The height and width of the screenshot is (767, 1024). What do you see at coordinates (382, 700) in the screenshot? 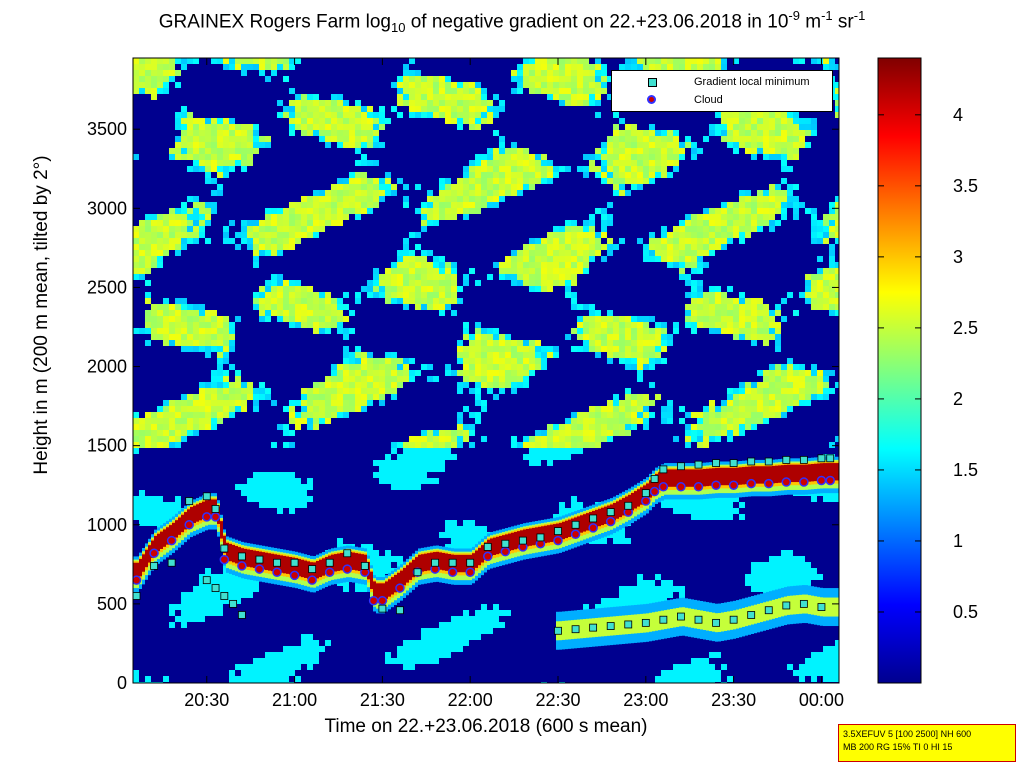
I see `x-tick-label: 21:30` at bounding box center [382, 700].